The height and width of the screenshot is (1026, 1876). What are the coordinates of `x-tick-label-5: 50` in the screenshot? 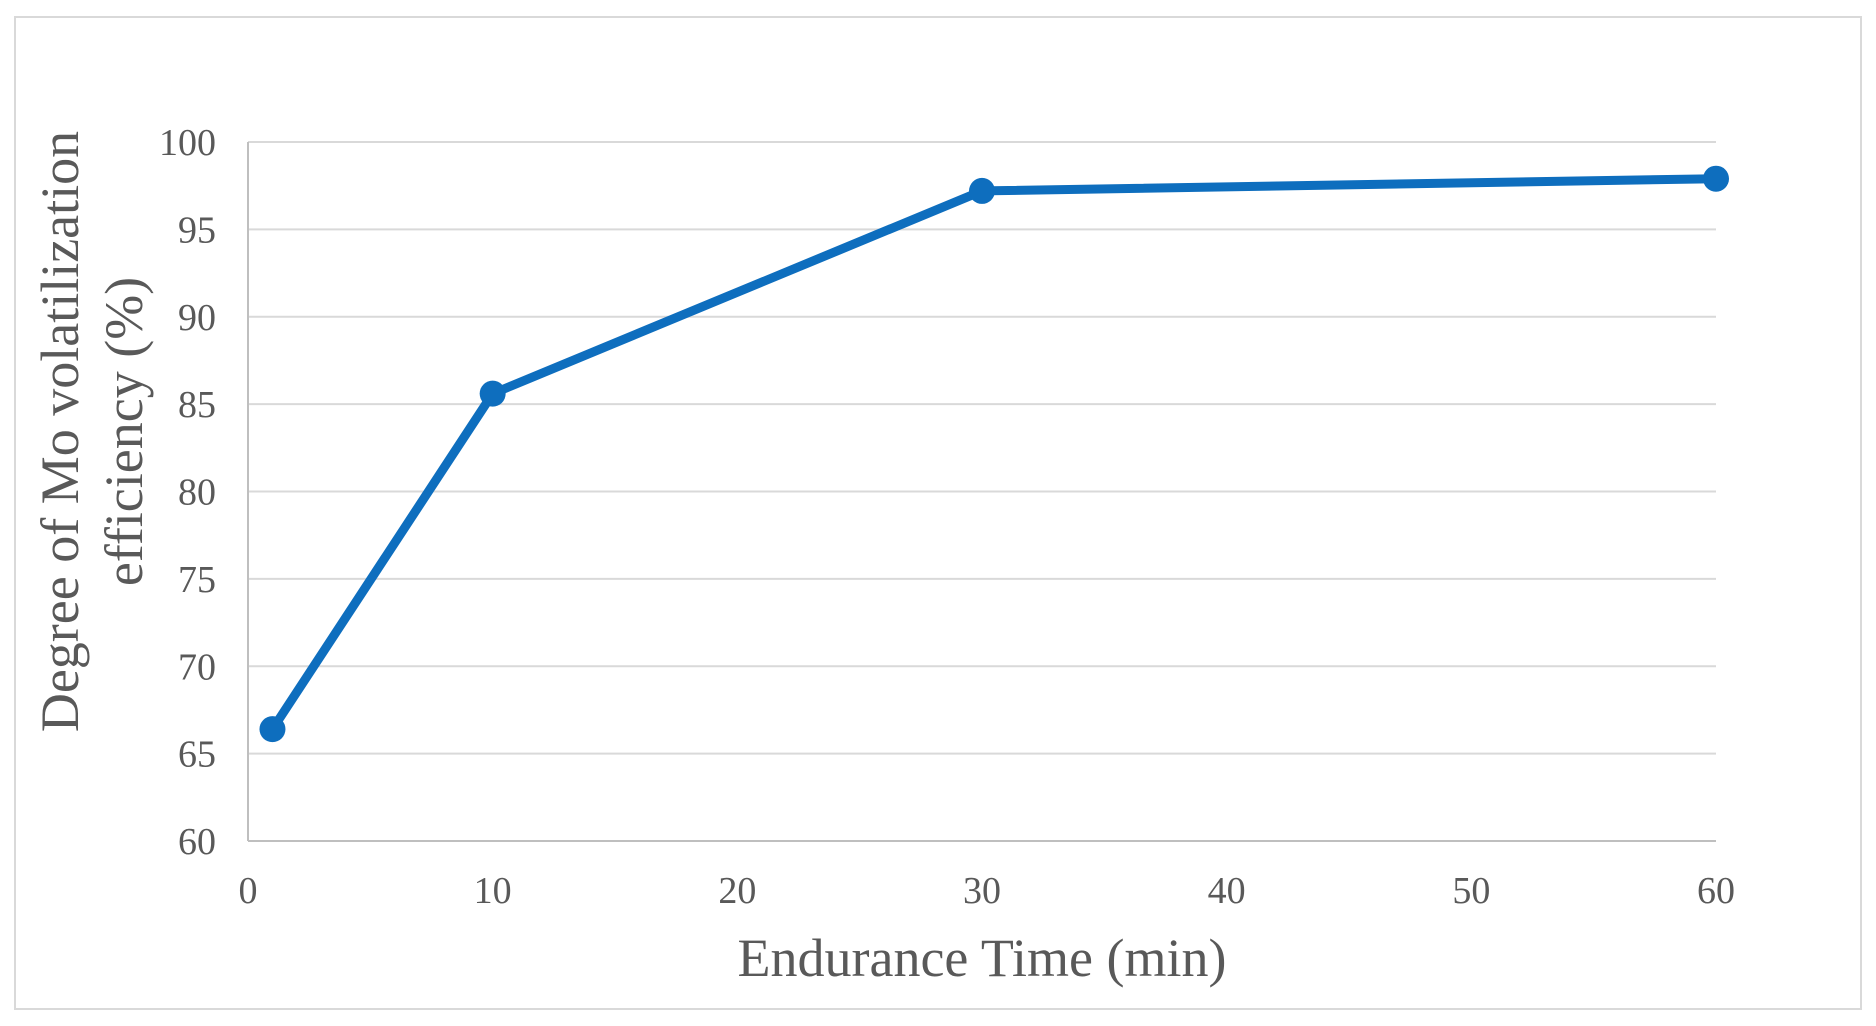 It's located at (1471, 891).